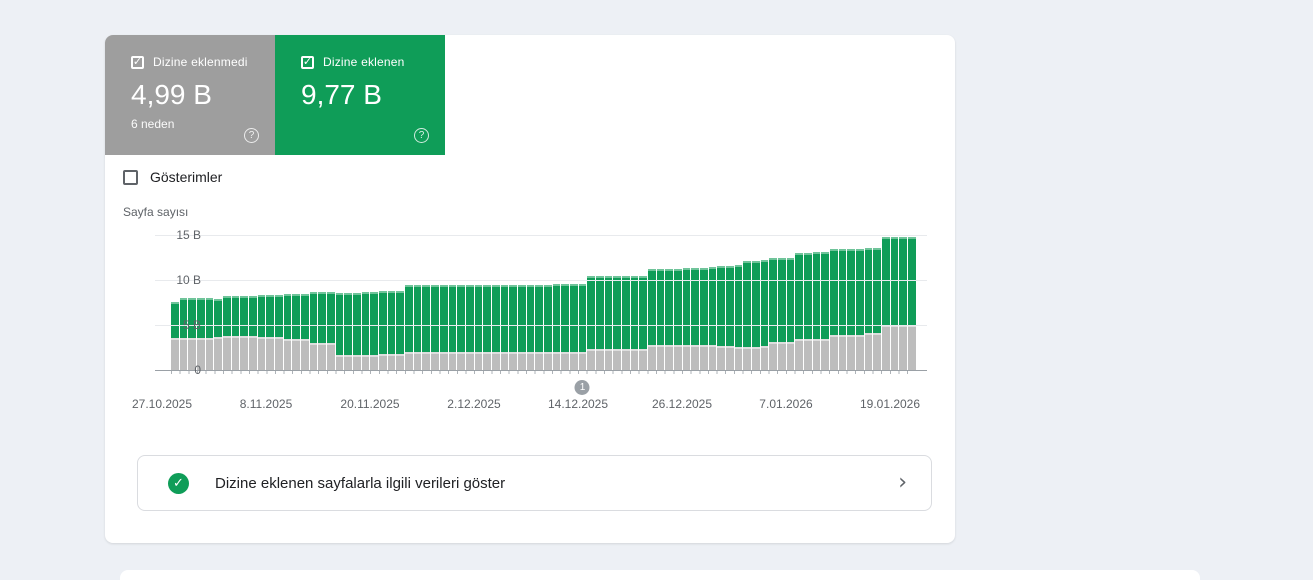 The height and width of the screenshot is (580, 1313). Describe the element at coordinates (360, 95) in the screenshot. I see `card-indexed: ✓ Dizine eklenen 9,77 B ?` at that location.